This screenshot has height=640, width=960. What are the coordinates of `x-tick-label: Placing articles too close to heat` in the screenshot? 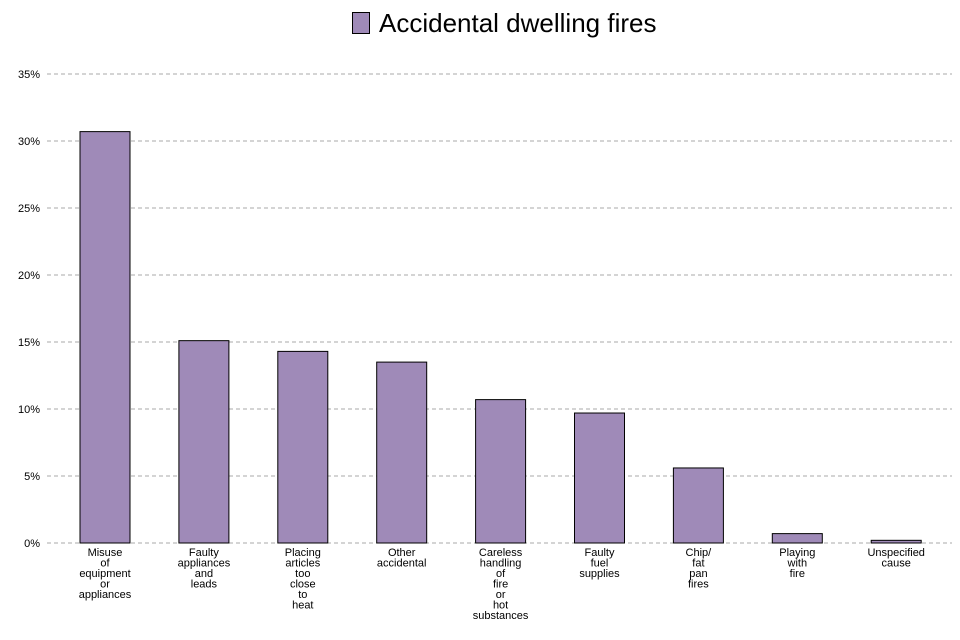 It's located at (303, 579).